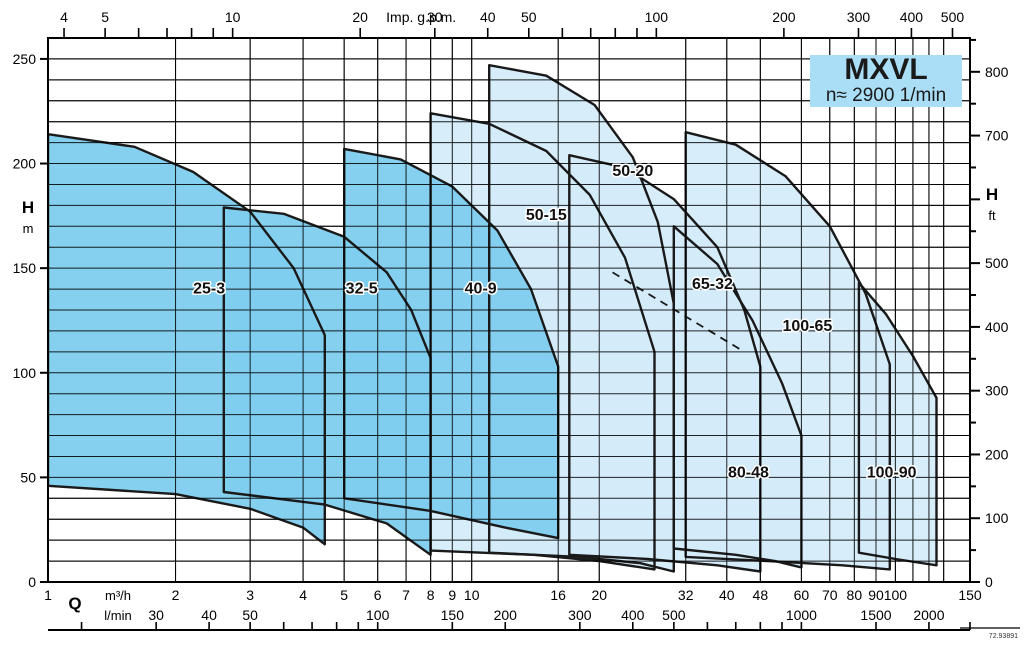  What do you see at coordinates (48, 595) in the screenshot?
I see `axis-tick-label-bottom-m3h: 1` at bounding box center [48, 595].